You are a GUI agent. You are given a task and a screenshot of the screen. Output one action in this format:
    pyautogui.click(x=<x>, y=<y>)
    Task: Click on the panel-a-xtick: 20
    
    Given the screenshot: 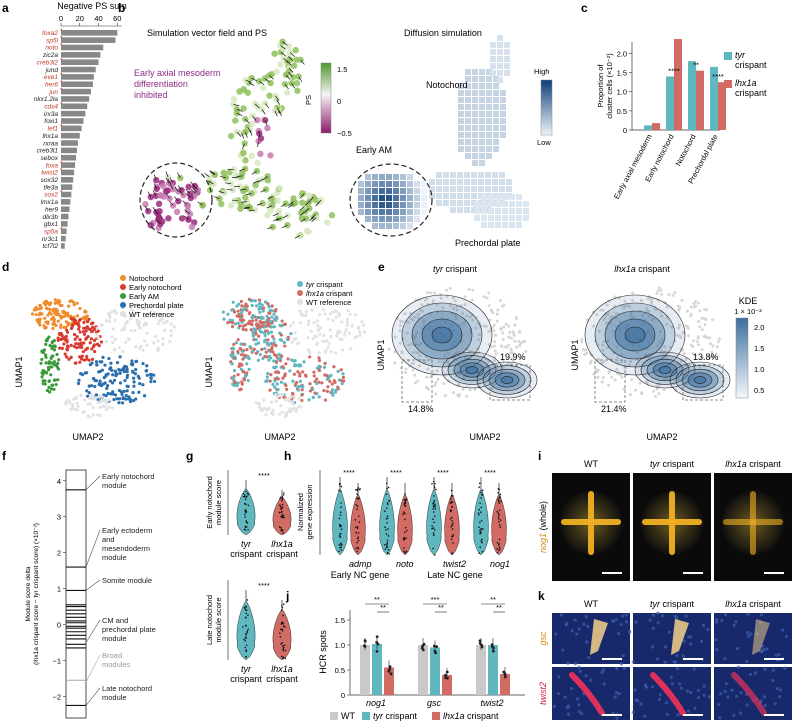 What is the action you would take?
    pyautogui.click(x=80, y=18)
    